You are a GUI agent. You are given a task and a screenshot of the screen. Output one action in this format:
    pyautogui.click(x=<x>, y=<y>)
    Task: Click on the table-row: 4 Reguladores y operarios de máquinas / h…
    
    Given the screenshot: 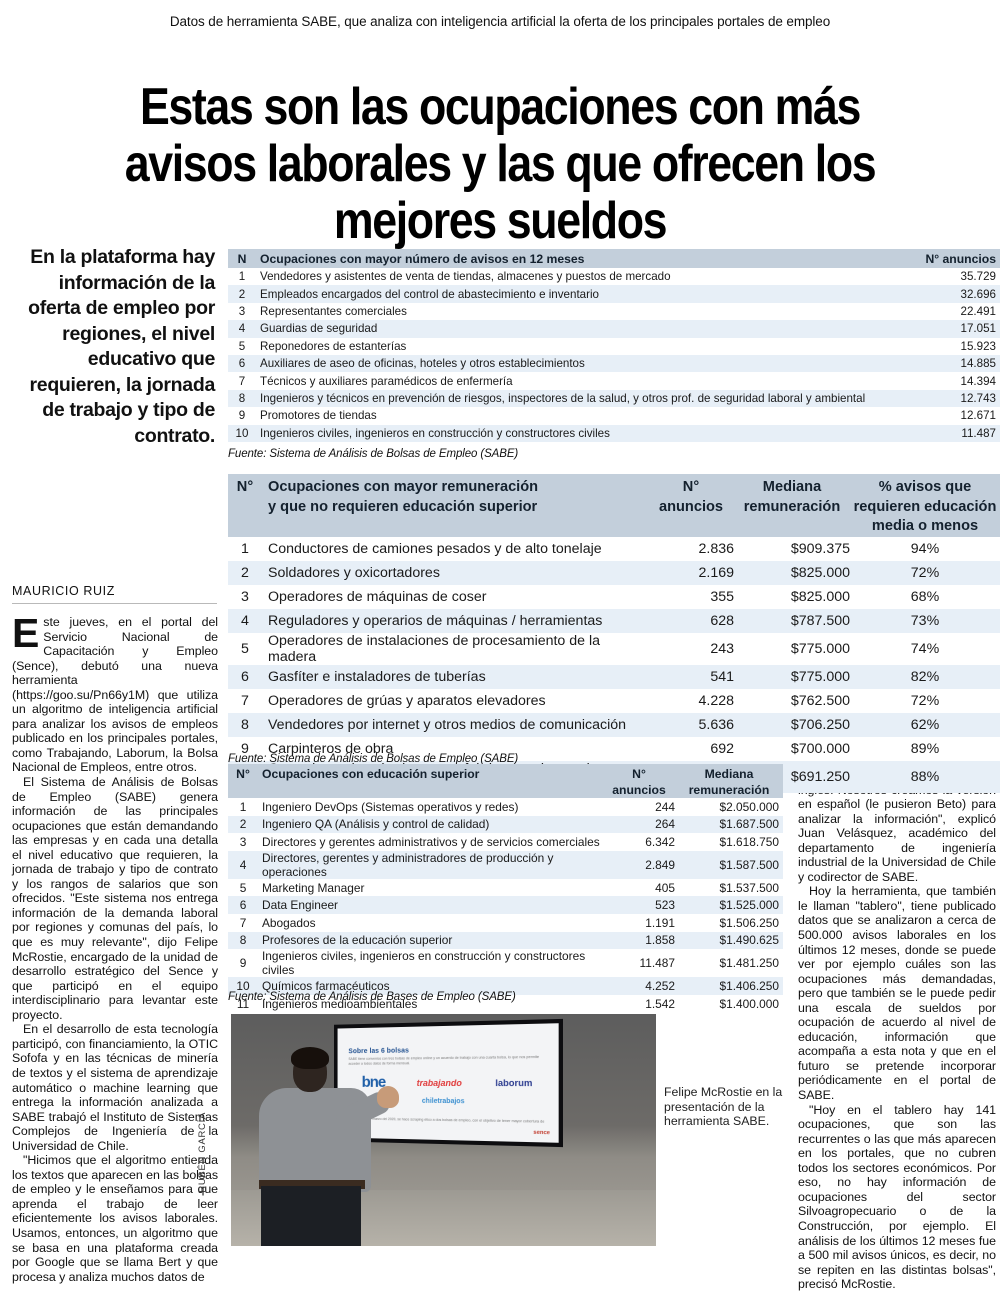 What is the action you would take?
    pyautogui.click(x=614, y=620)
    